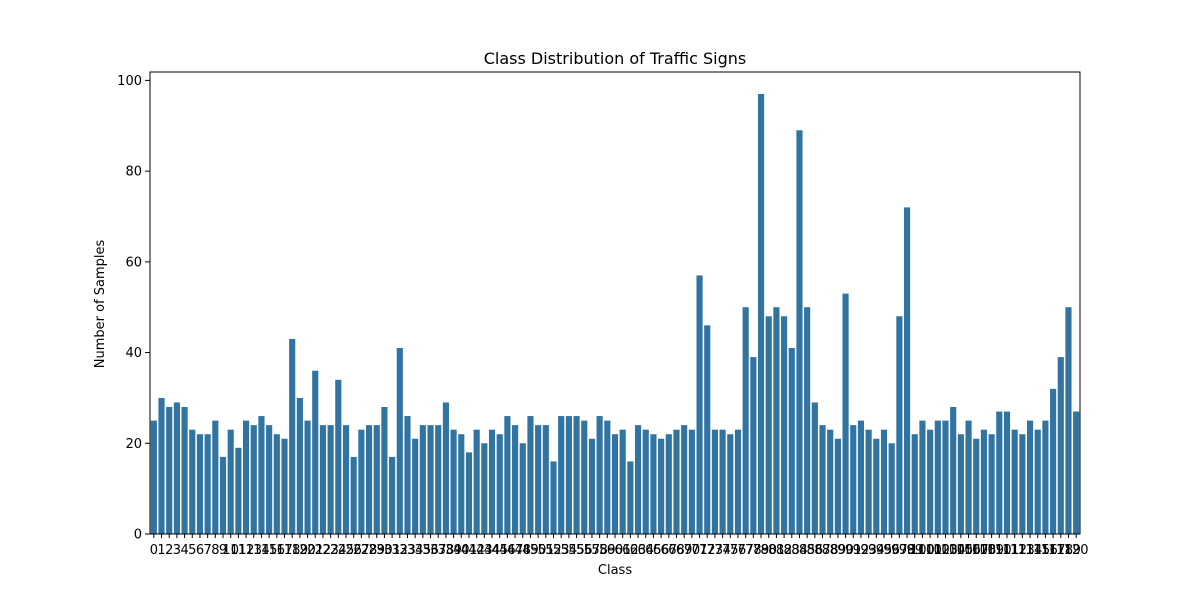 This screenshot has height=604, width=1200. Describe the element at coordinates (133, 444) in the screenshot. I see `y-tick-label: 20` at that location.